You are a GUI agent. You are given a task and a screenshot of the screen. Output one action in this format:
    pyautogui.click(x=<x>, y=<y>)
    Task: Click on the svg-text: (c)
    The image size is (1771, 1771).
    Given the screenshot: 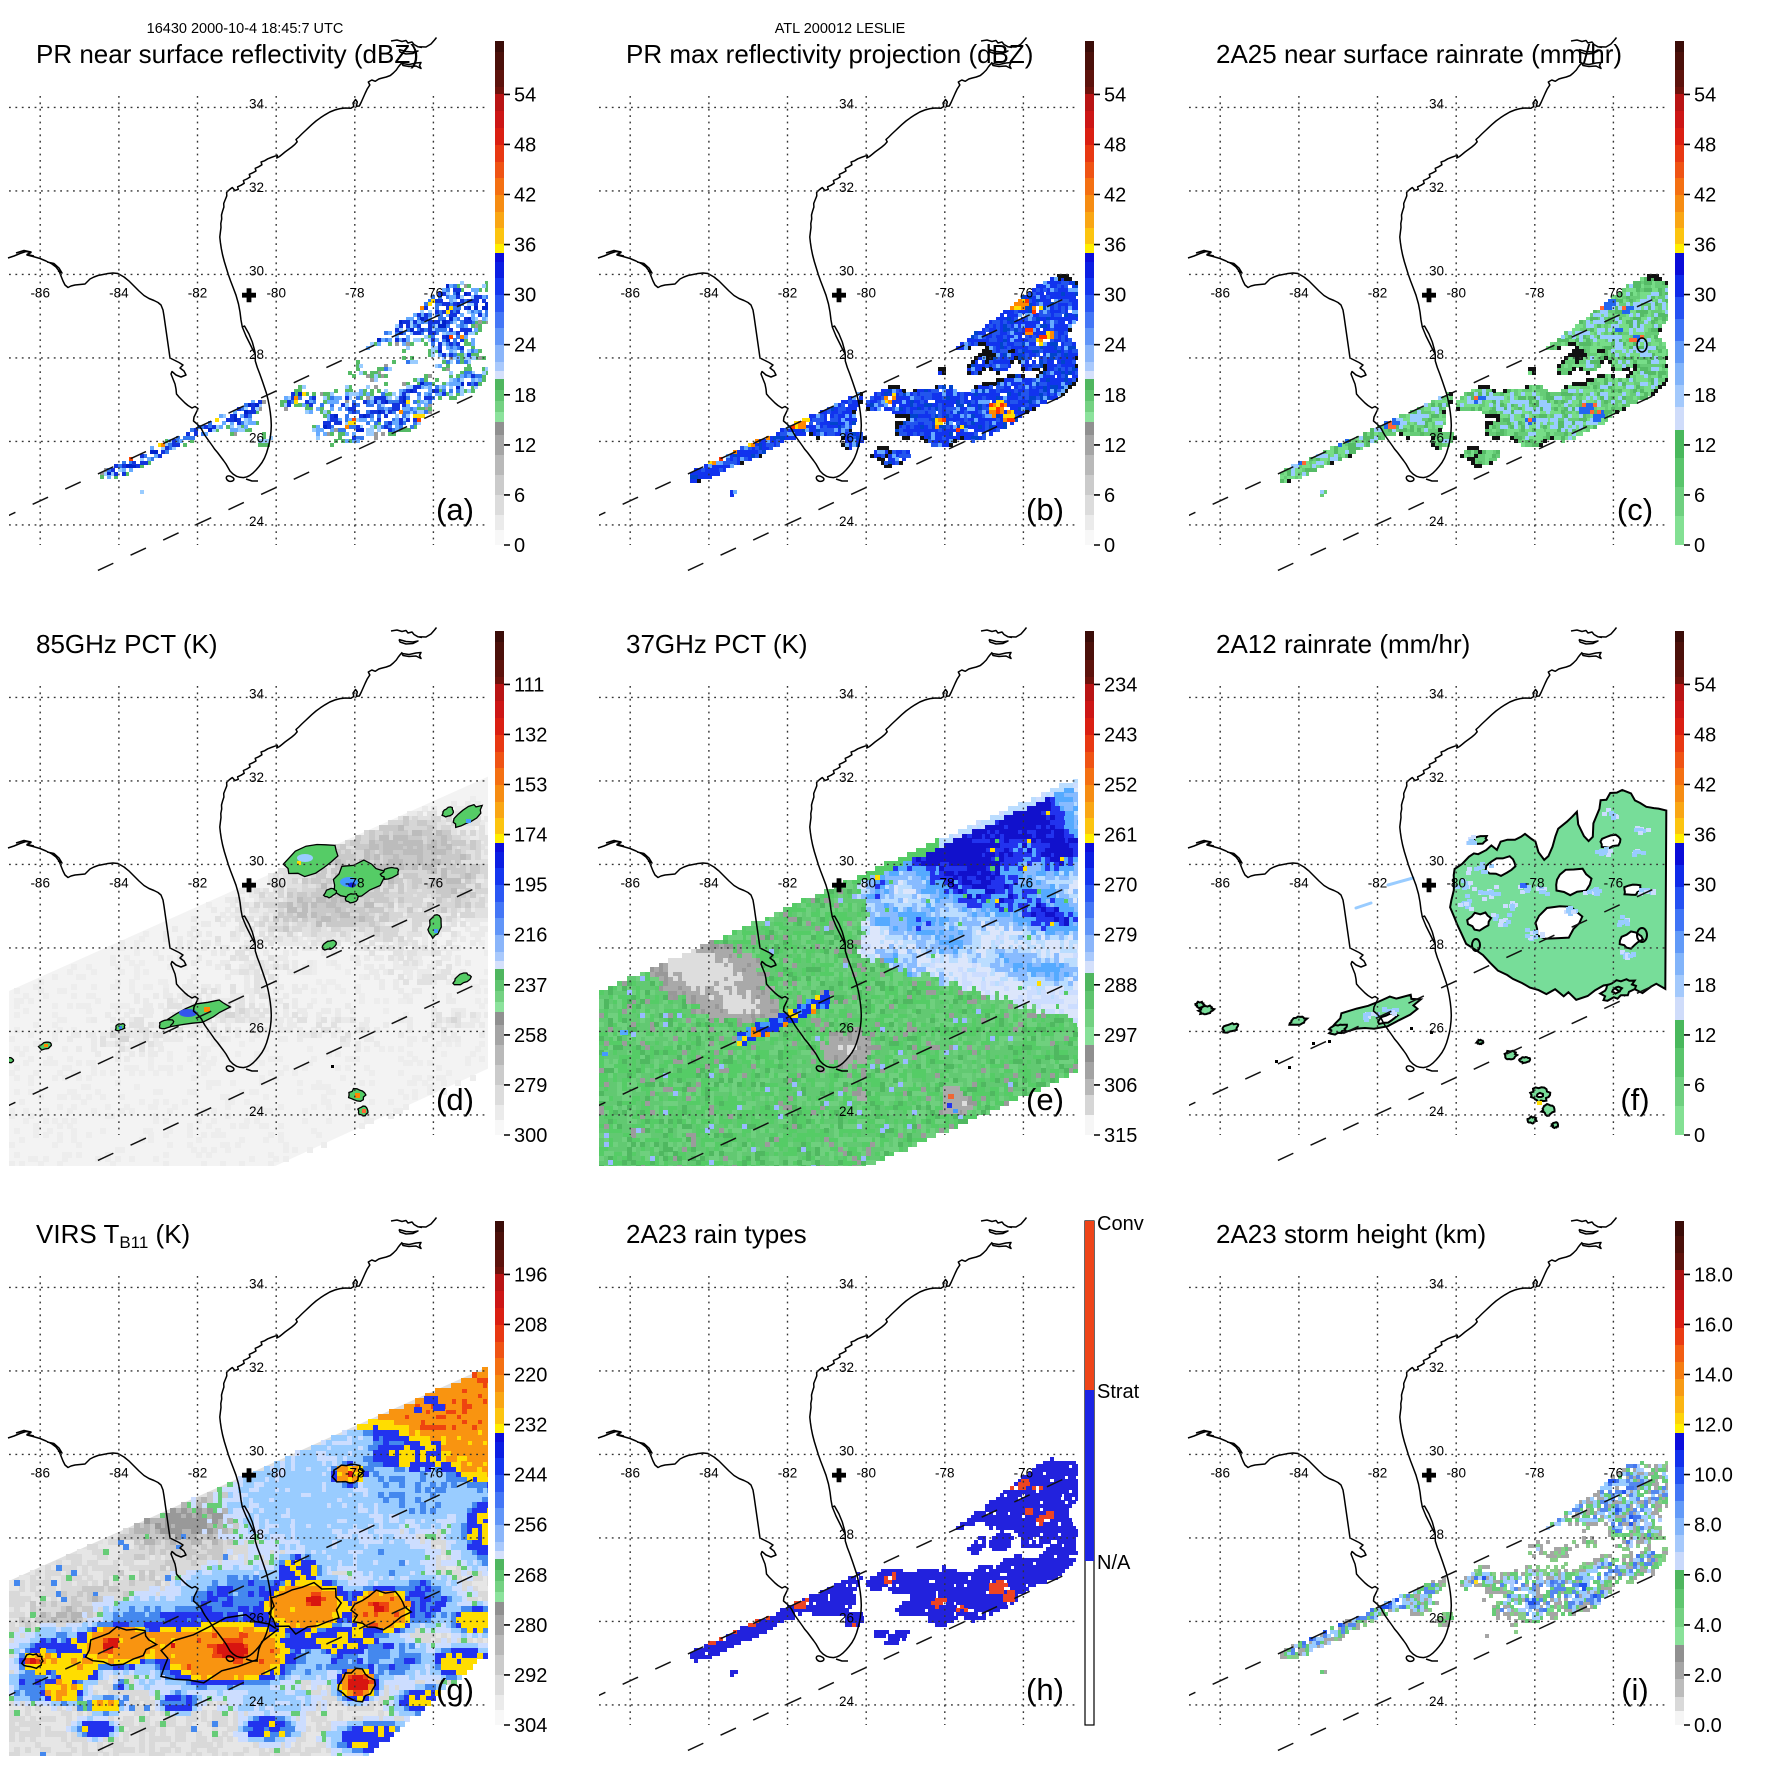 What is the action you would take?
    pyautogui.click(x=1635, y=509)
    